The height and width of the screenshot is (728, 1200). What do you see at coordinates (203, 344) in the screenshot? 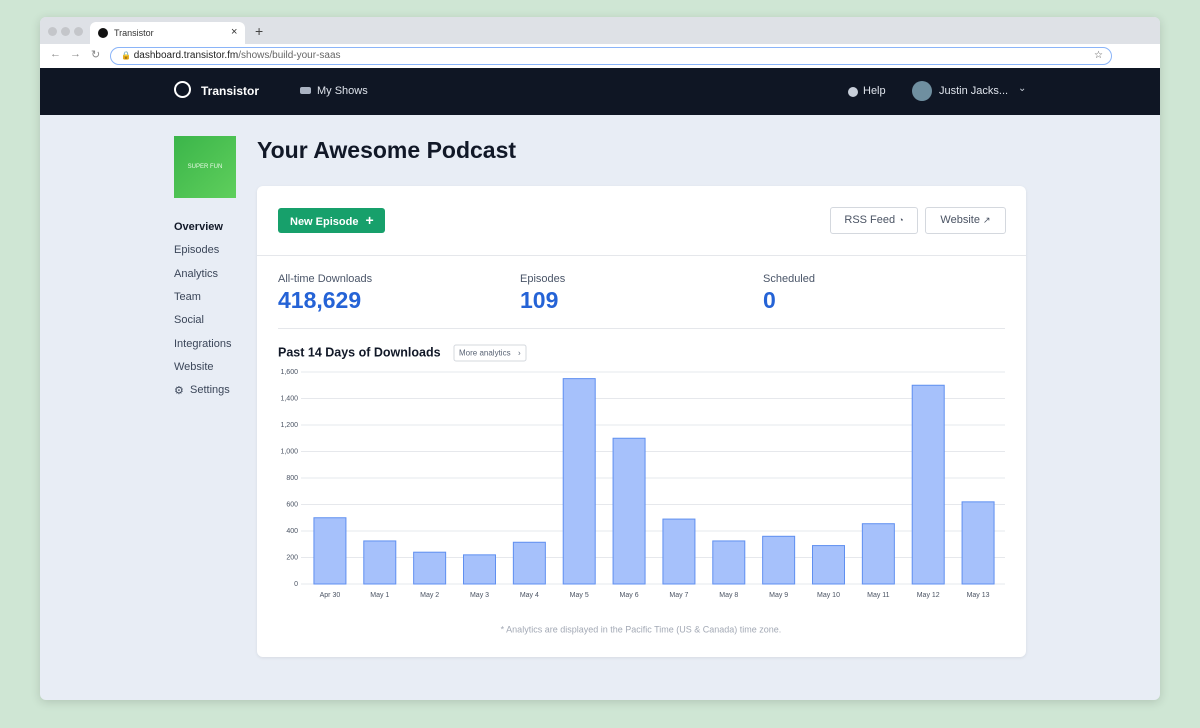
I see `sidebar-link: Integrations` at bounding box center [203, 344].